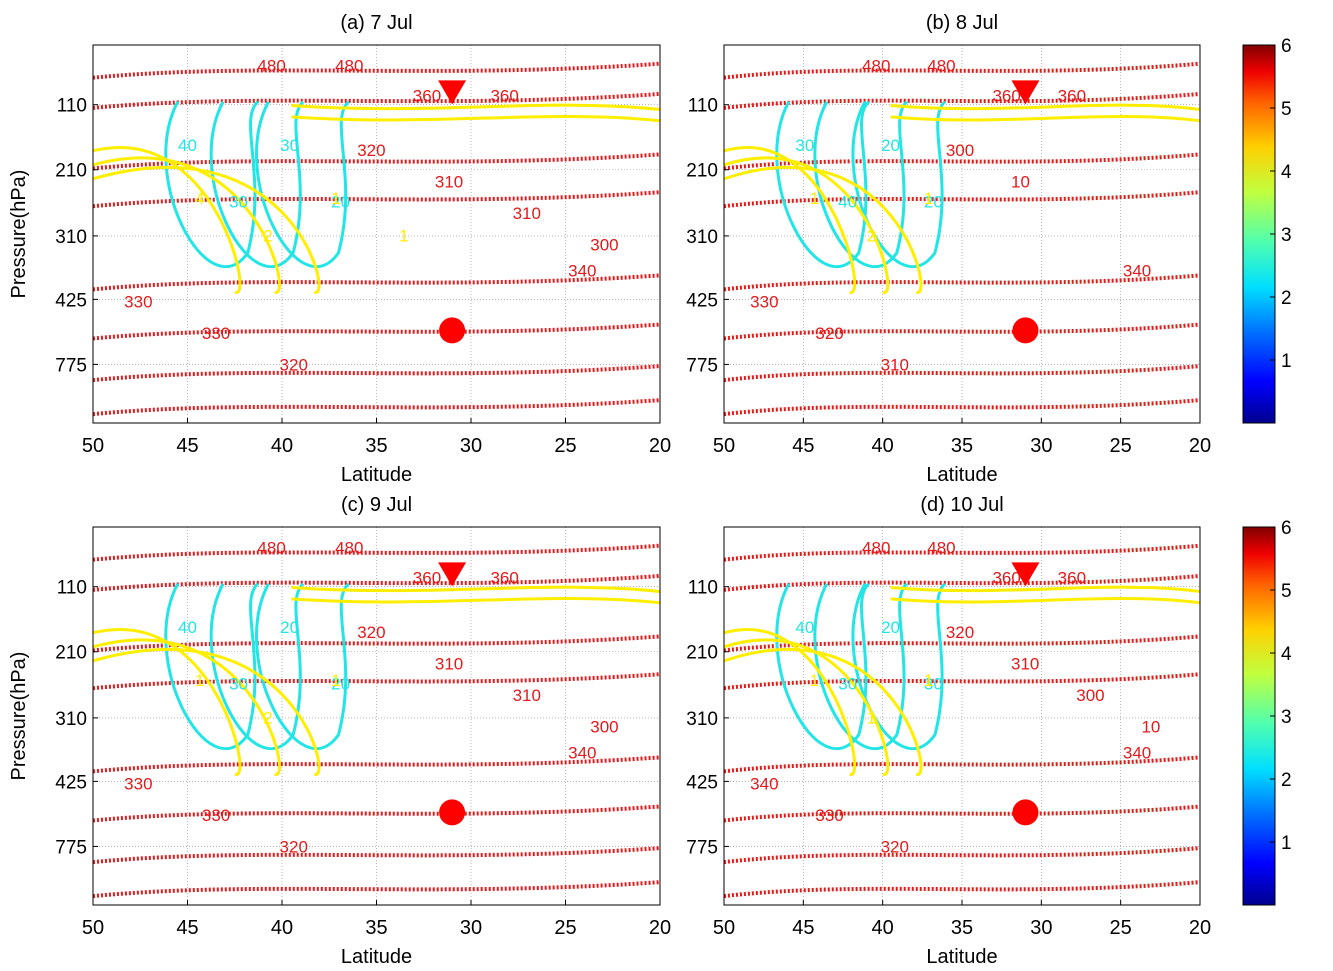  Describe the element at coordinates (1286, 235) in the screenshot. I see `colorbar-tick-label: 3` at that location.